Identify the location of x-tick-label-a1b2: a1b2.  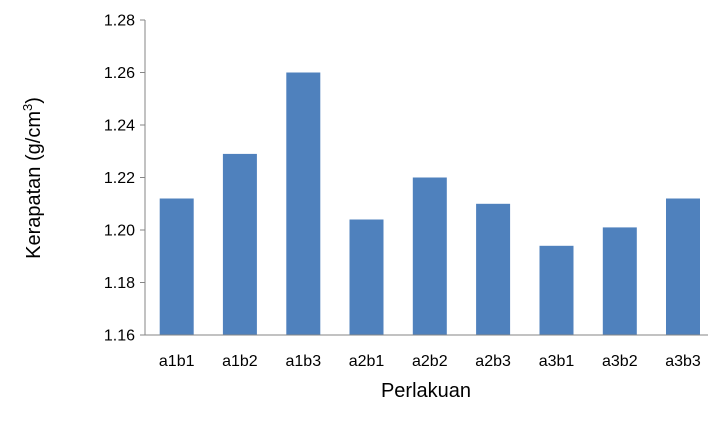
(240, 361).